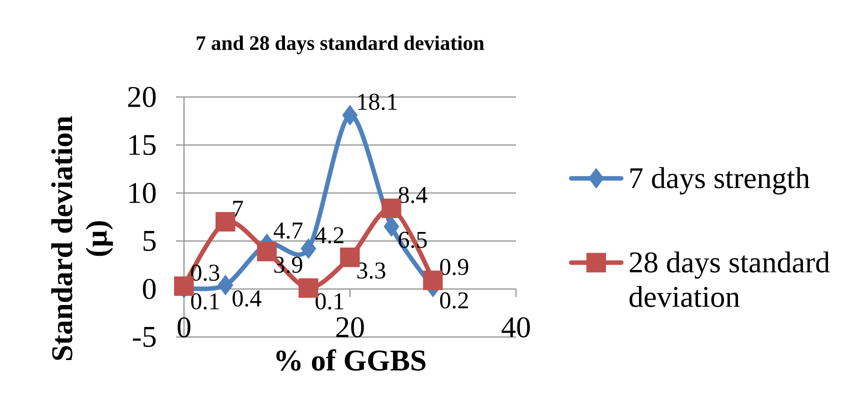 This screenshot has height=408, width=860. What do you see at coordinates (454, 267) in the screenshot?
I see `data-label: 0.9` at bounding box center [454, 267].